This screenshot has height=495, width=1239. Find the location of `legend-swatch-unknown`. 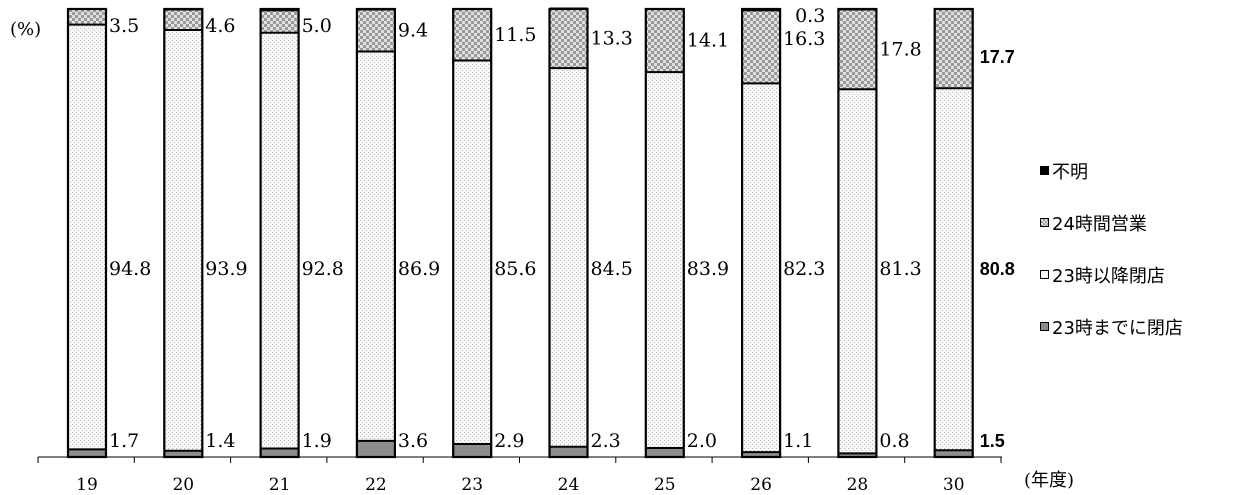

legend-swatch-unknown is located at coordinates (1044, 170).